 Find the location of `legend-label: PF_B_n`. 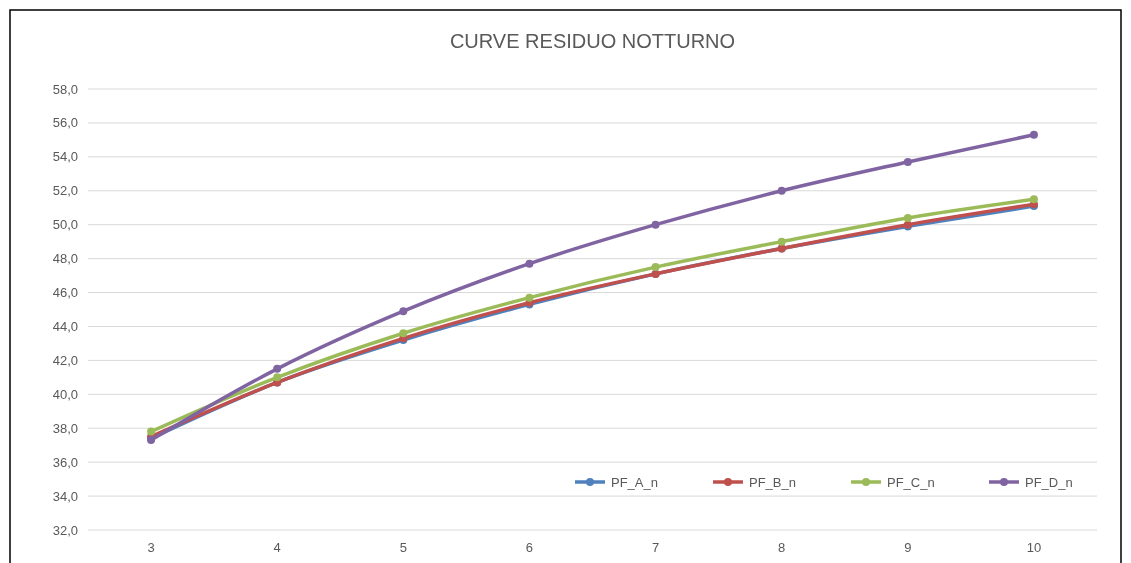

legend-label: PF_B_n is located at coordinates (772, 482).